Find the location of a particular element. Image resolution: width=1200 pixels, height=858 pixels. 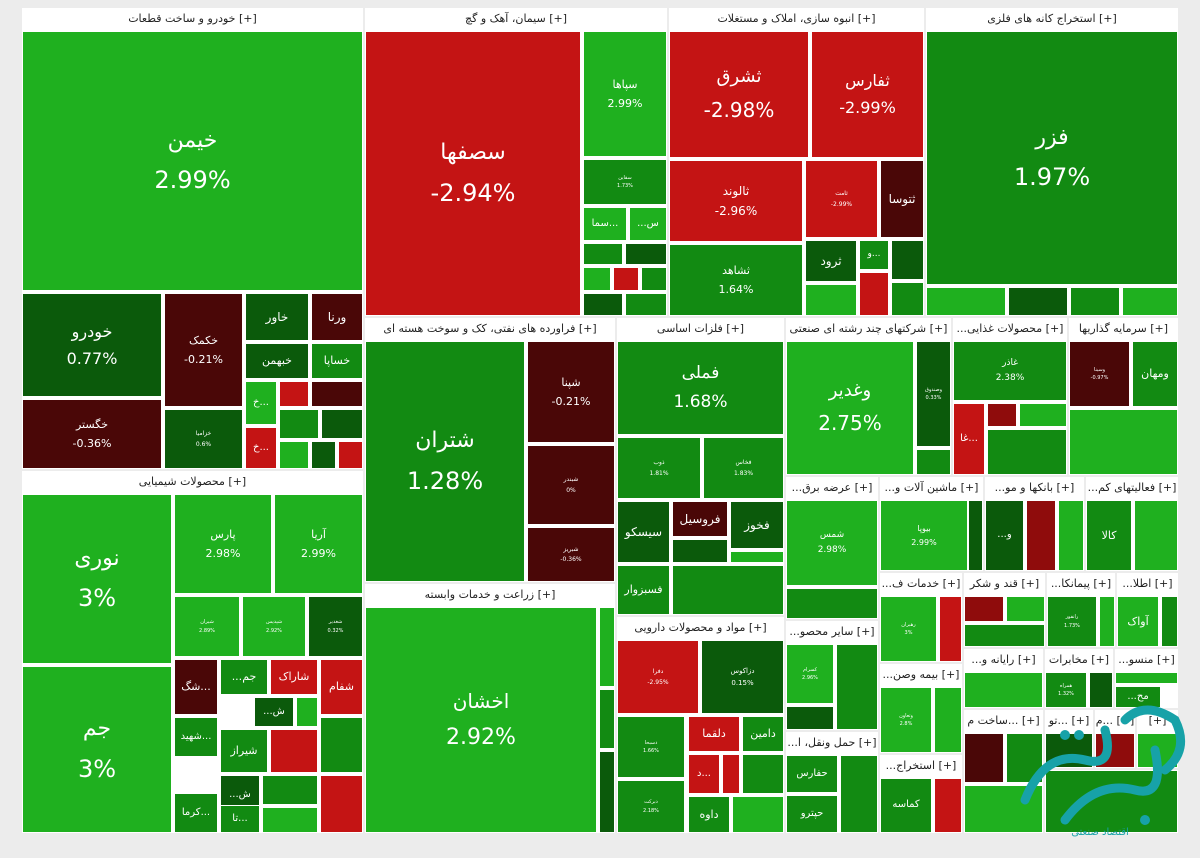

sector-title: [+] زراعت و خدمات وابسته is located at coordinates (490, 594).